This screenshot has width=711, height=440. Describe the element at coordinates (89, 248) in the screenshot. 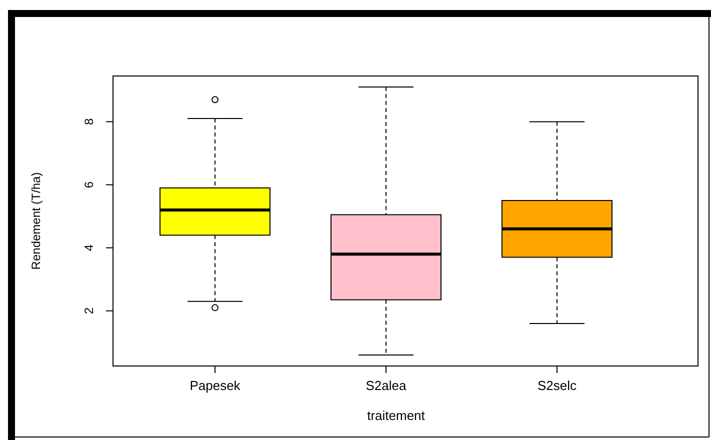

I see `y-tick-label: 4` at that location.